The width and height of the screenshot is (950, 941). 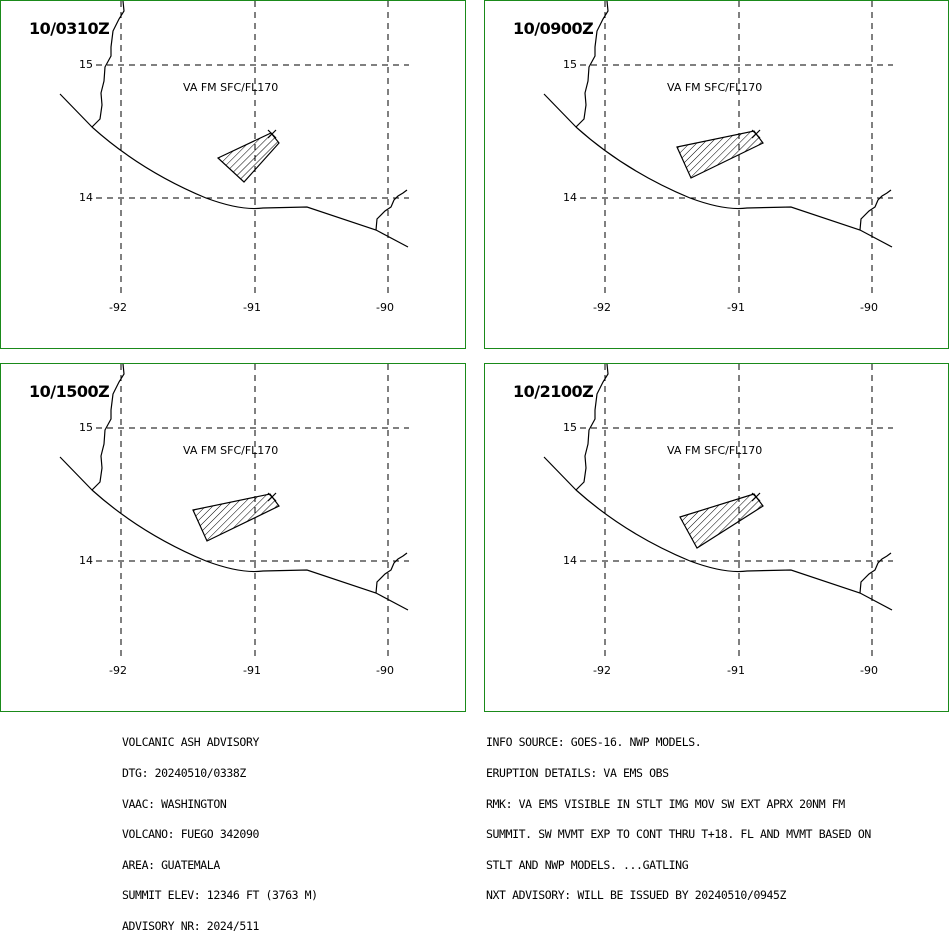 What do you see at coordinates (69, 391) in the screenshot?
I see `panel-time: 10/1500Z` at bounding box center [69, 391].